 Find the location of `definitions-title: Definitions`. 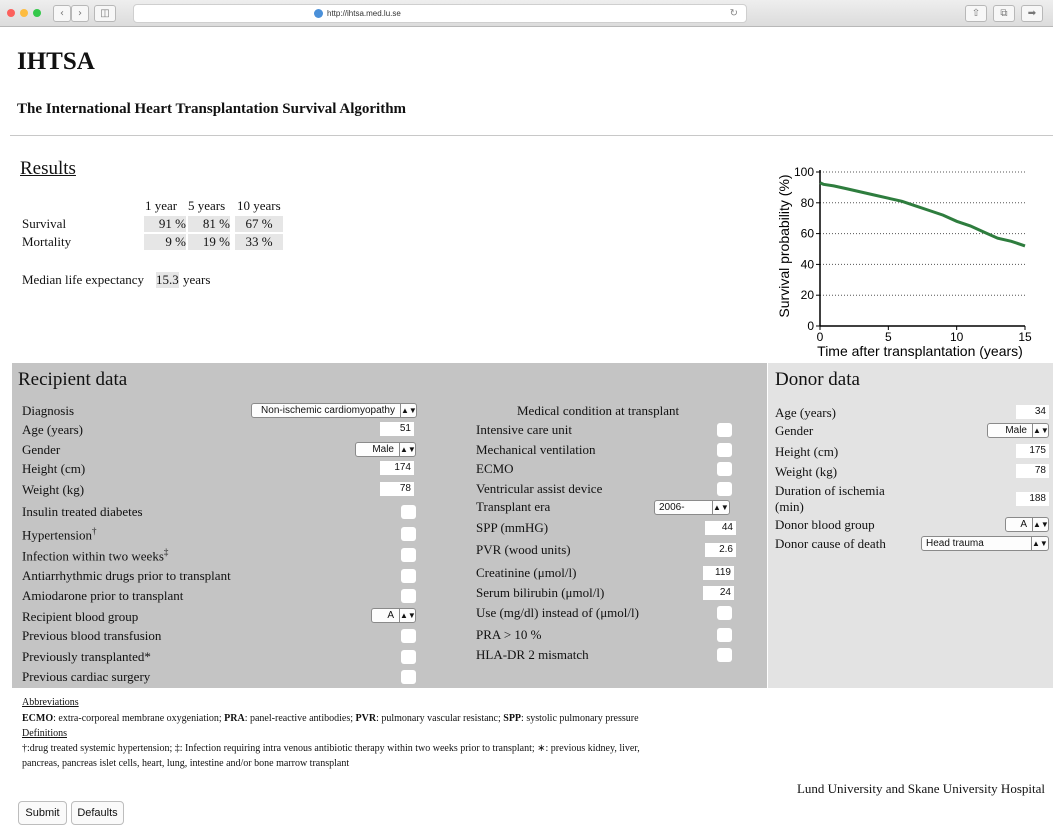

definitions-title: Definitions is located at coordinates (44, 733).